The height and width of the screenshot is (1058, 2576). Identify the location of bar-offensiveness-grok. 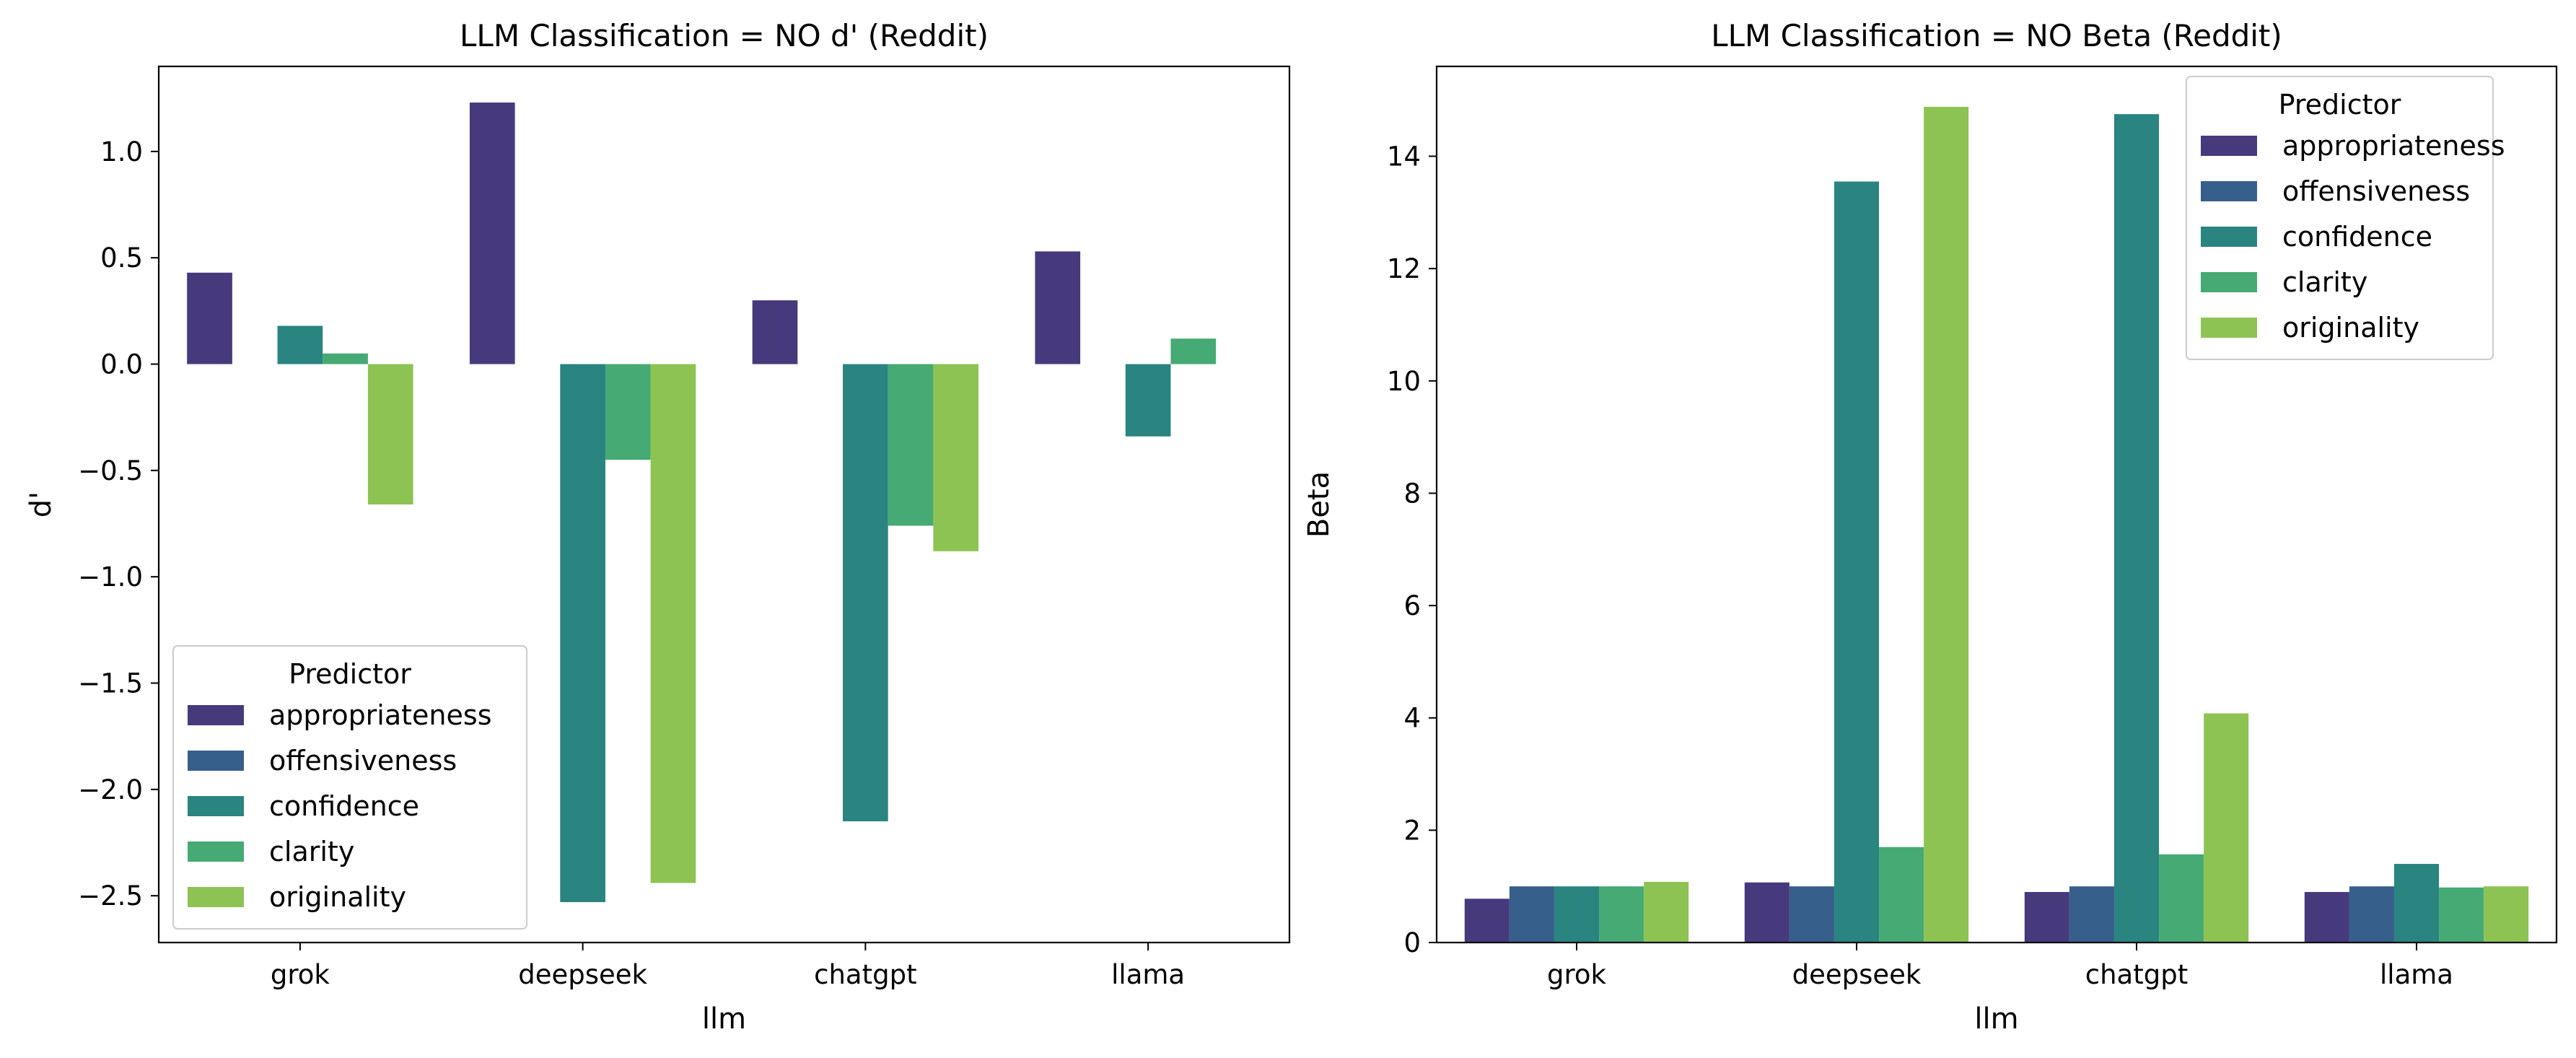
(1532, 914).